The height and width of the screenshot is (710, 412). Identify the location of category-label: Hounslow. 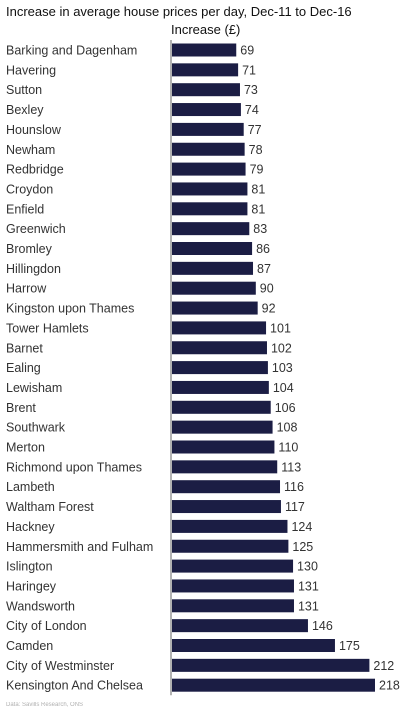
(34, 130).